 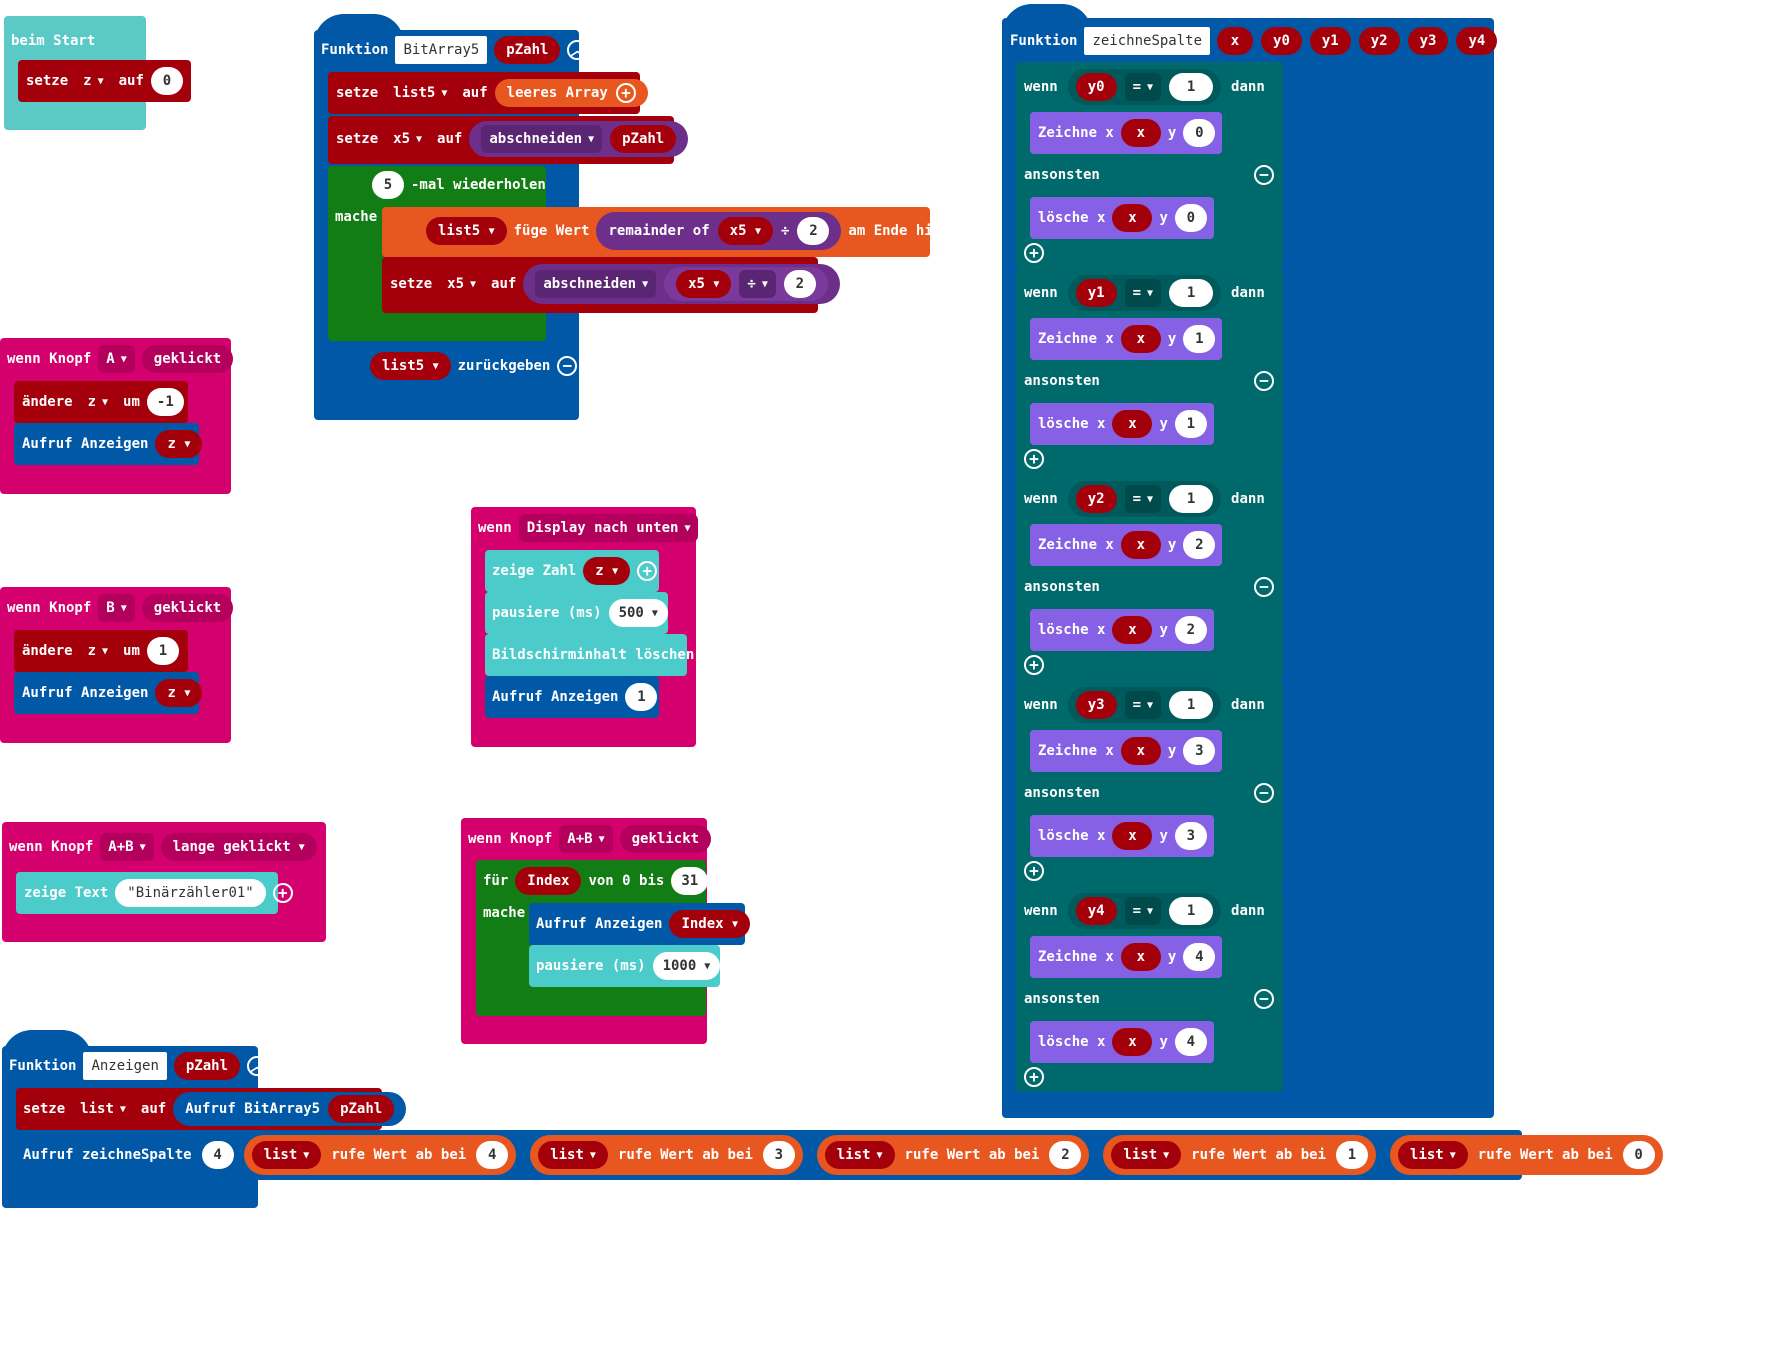 I want to click on gesture-dropdown: Display nach unten ▼, so click(x=608, y=528).